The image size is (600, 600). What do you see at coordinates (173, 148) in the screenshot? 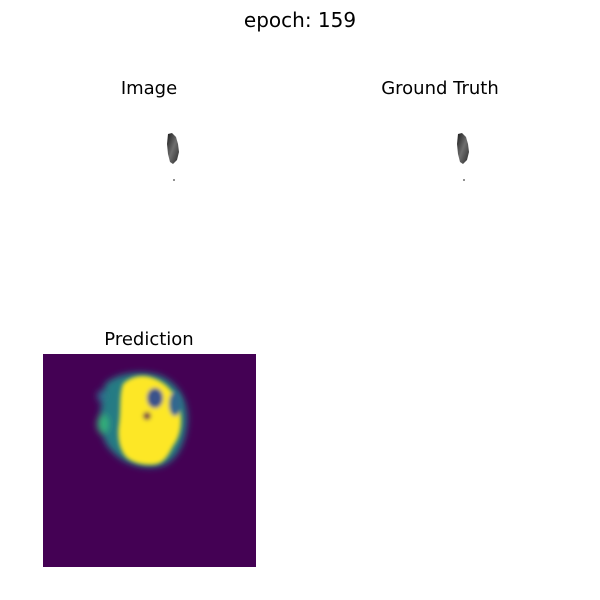
I see `image-object` at bounding box center [173, 148].